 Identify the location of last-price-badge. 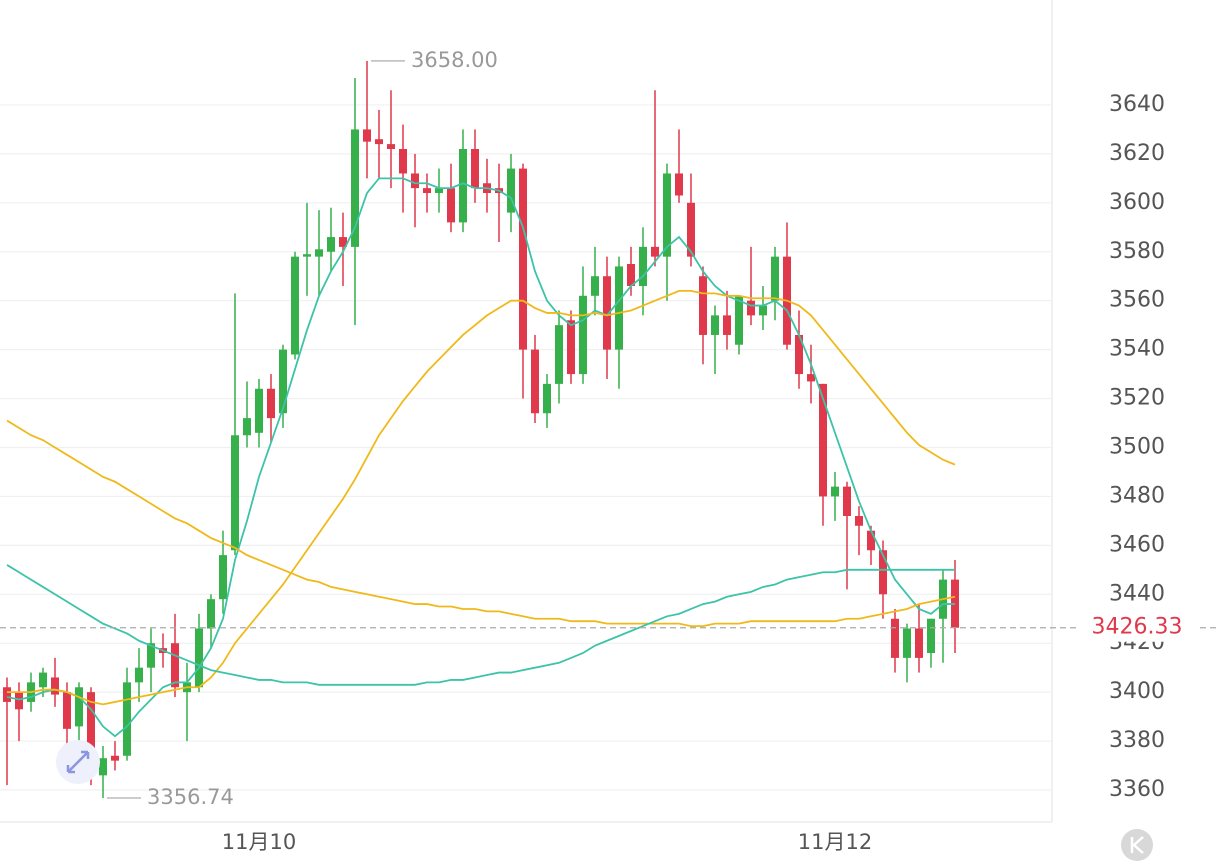
(1138, 627).